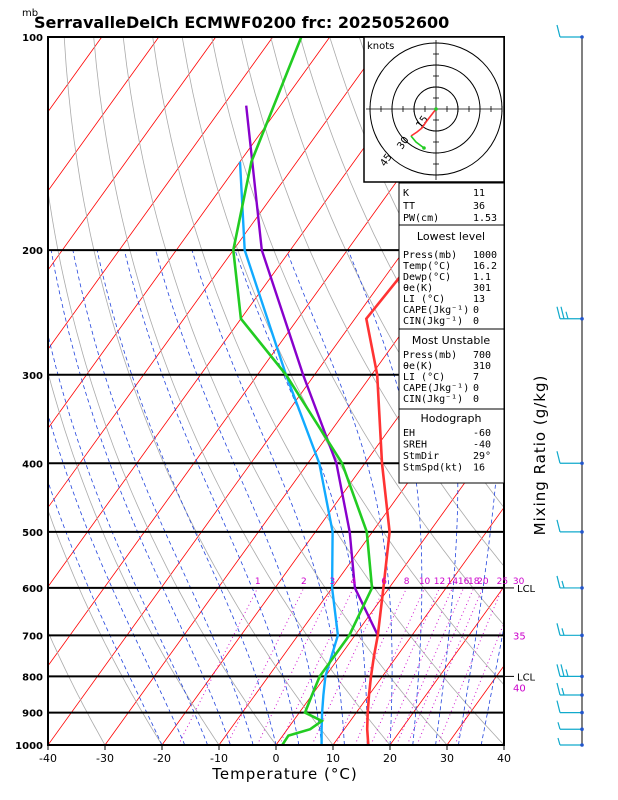  Describe the element at coordinates (439, 582) in the screenshot. I see `mixing-ratio-value-label: 12` at that location.